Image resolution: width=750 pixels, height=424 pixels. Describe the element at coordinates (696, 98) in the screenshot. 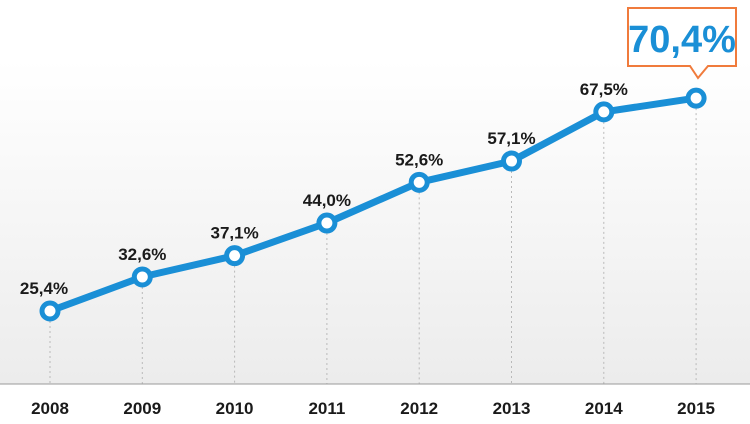

I see `data-point-2015` at that location.